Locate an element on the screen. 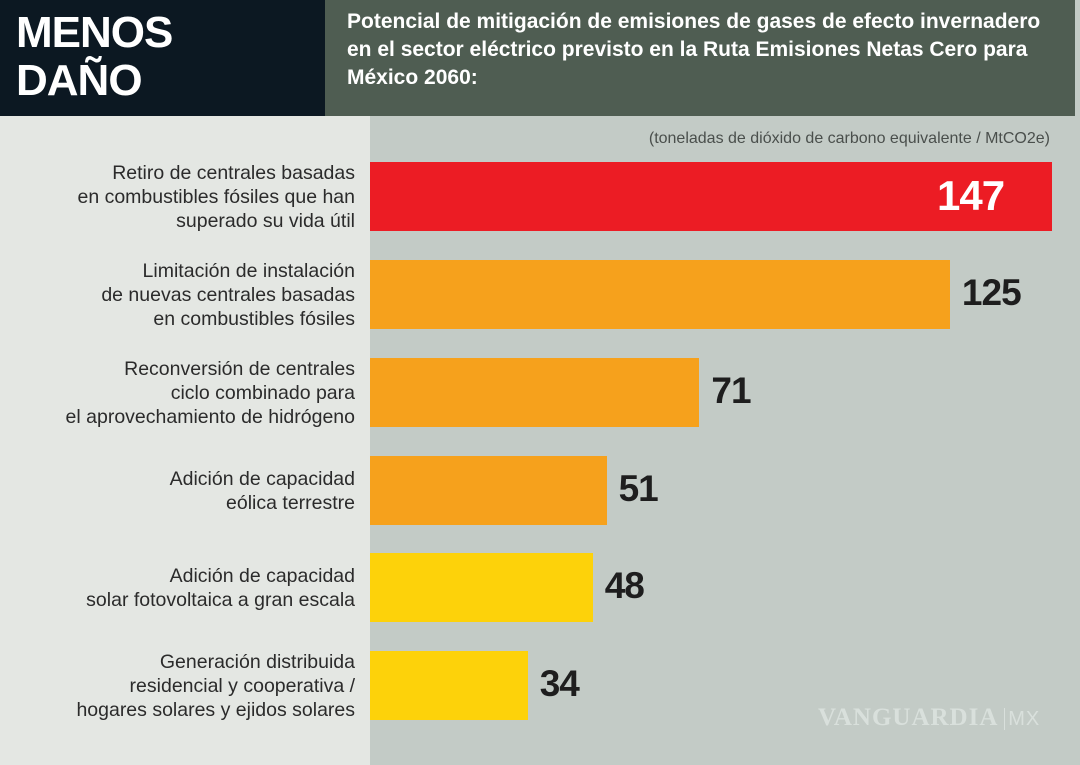  category-label-line: Retiro de centrales basadas is located at coordinates (233, 172).